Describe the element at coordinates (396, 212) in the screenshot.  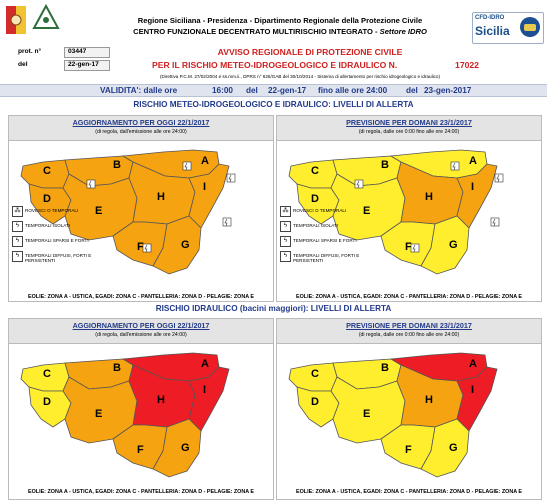
I see `sicily-map-meteo-tomorrow: A B C D E F G H I` at that location.